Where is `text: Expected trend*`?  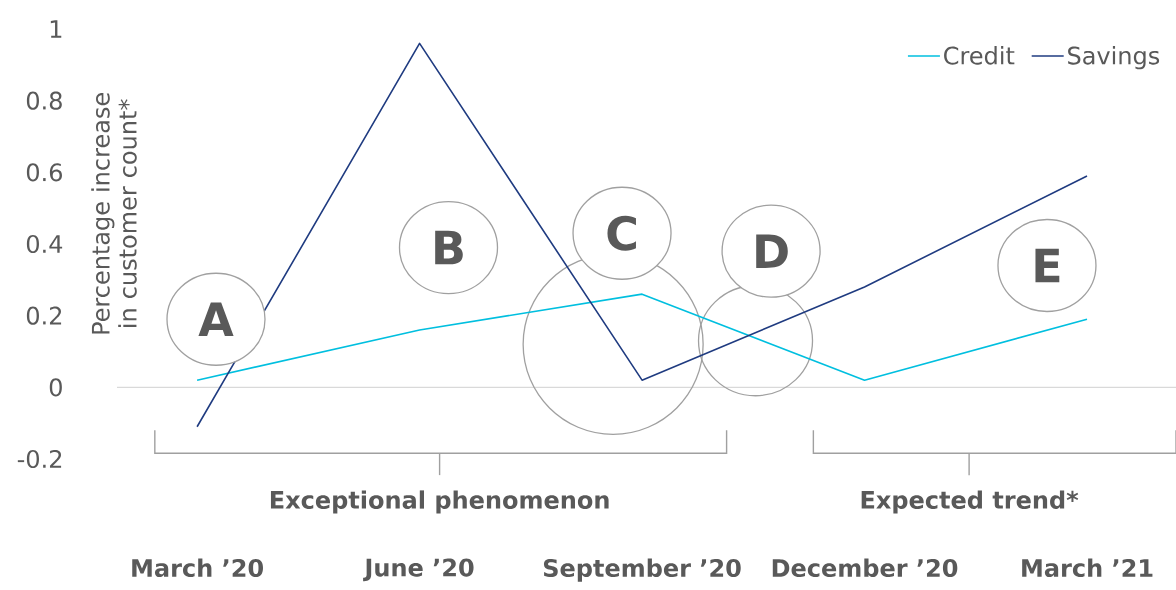 text: Expected trend* is located at coordinates (970, 502).